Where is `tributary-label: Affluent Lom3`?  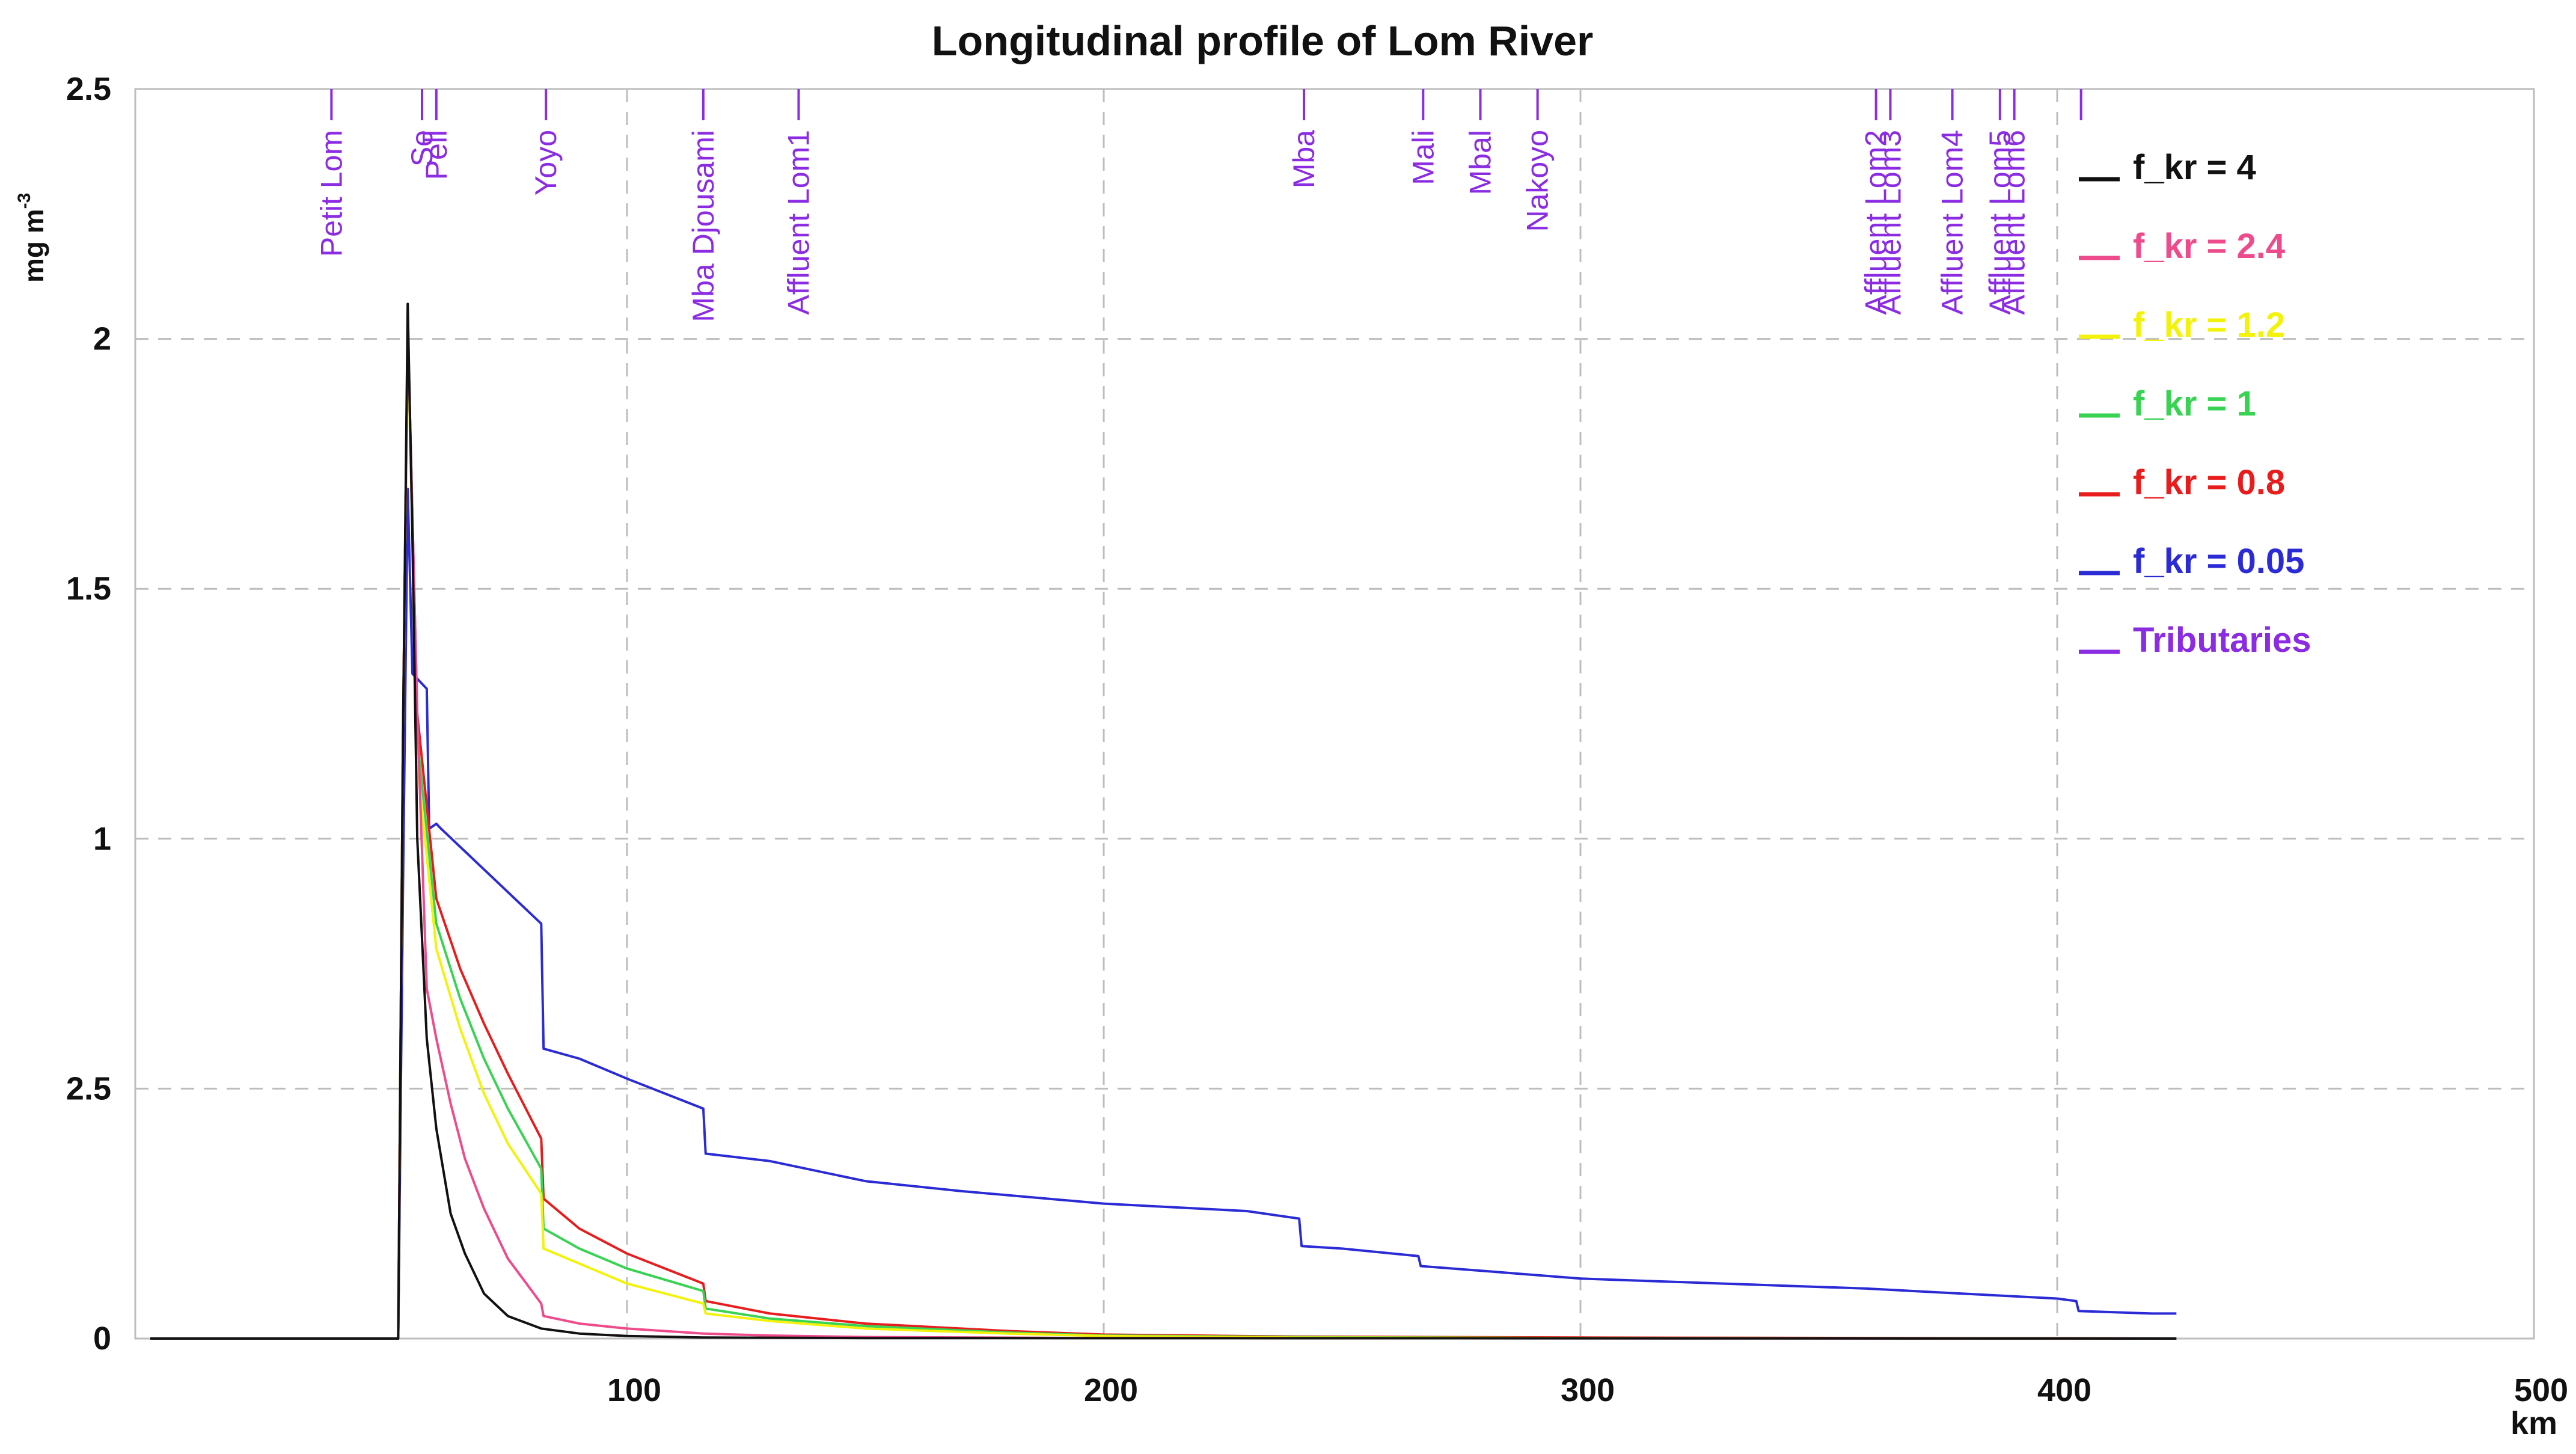 tributary-label: Affluent Lom3 is located at coordinates (1890, 223).